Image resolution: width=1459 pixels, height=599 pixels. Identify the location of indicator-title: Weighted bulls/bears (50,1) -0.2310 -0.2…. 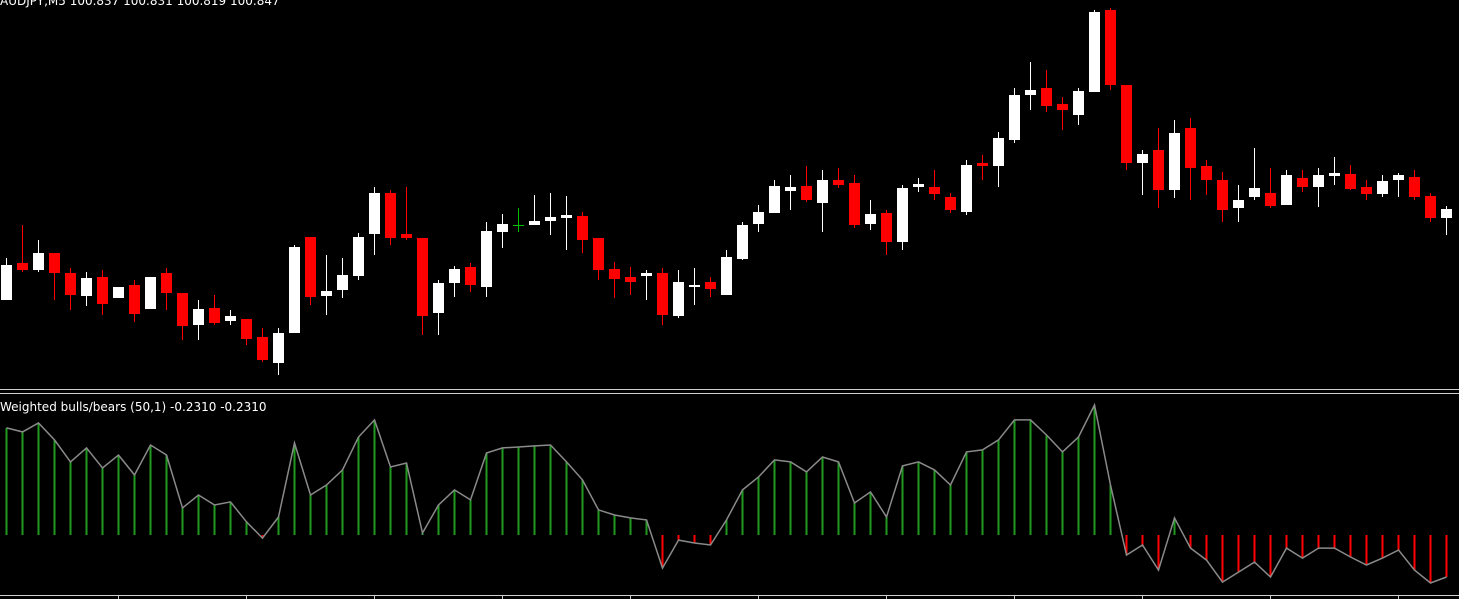
(133, 407).